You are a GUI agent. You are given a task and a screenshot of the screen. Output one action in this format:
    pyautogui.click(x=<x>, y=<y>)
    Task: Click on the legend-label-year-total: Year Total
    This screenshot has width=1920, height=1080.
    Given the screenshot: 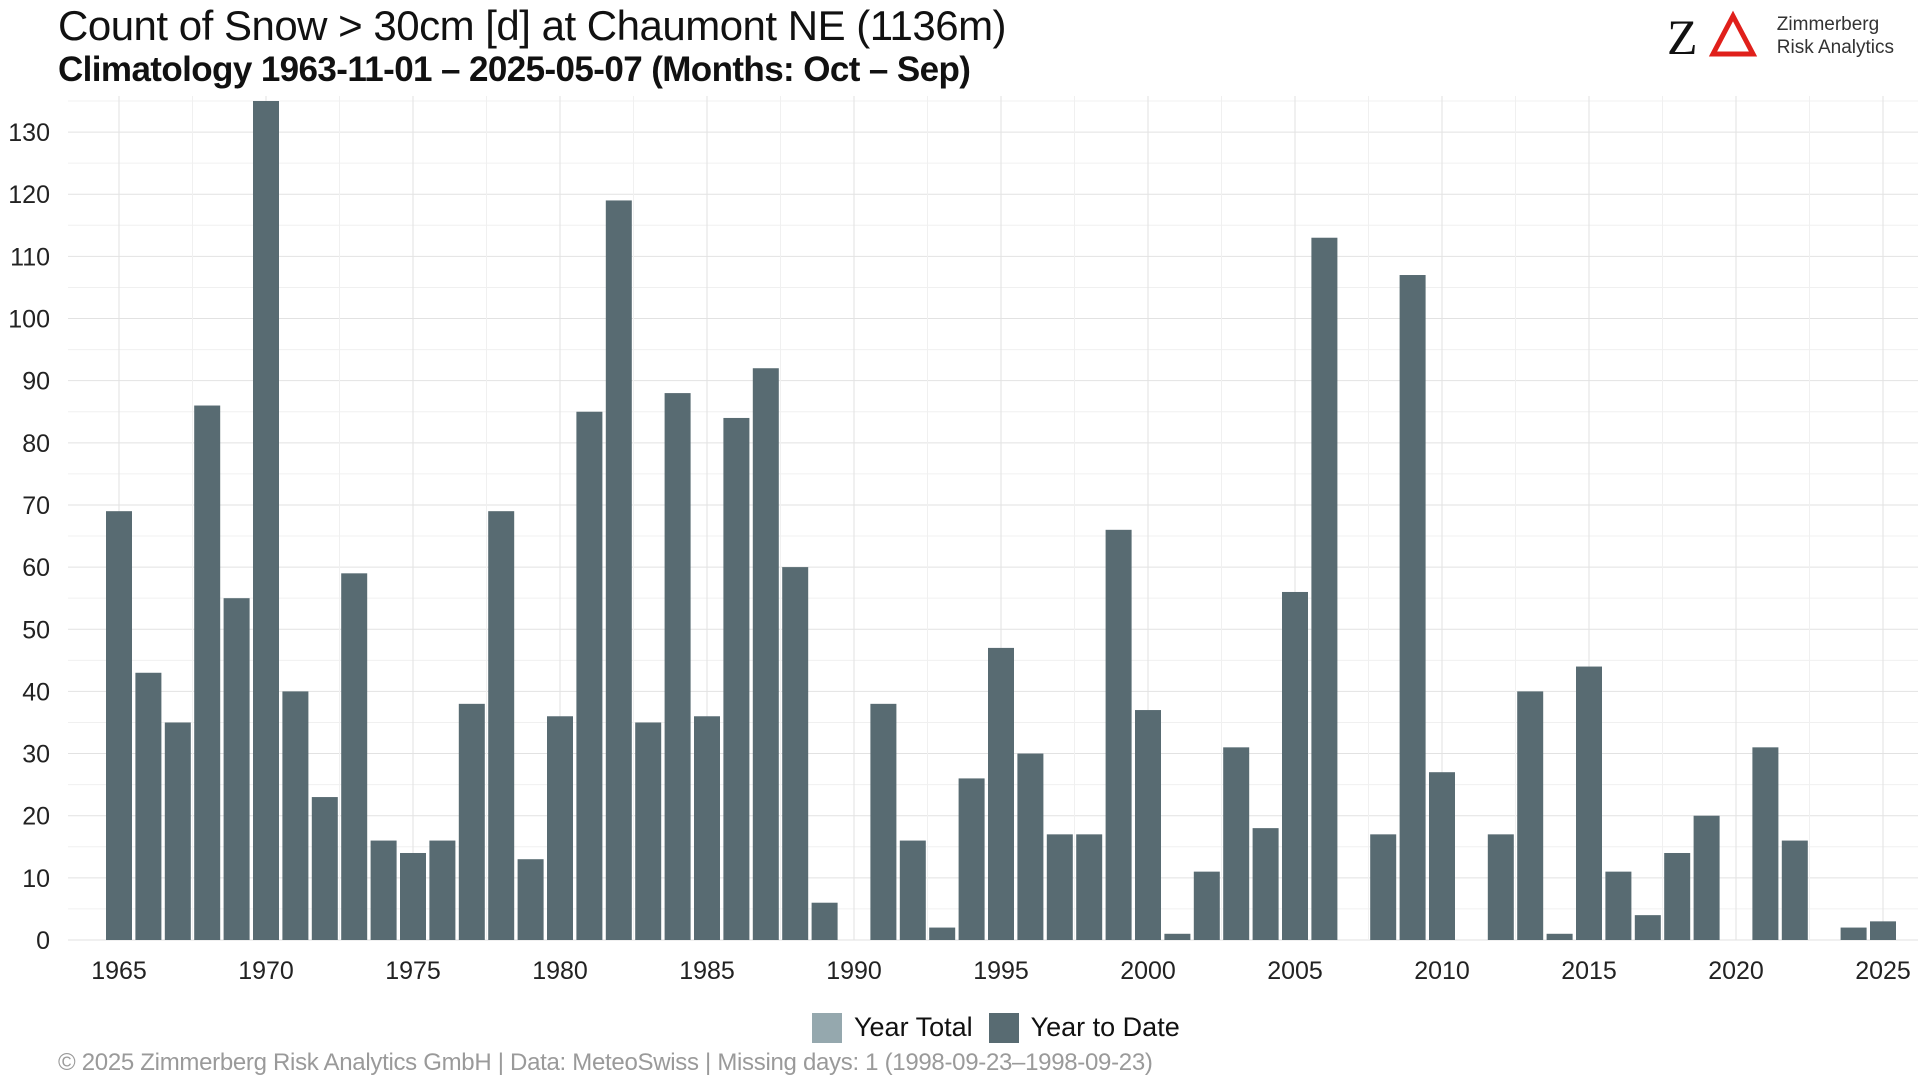 What is the action you would take?
    pyautogui.click(x=913, y=1027)
    